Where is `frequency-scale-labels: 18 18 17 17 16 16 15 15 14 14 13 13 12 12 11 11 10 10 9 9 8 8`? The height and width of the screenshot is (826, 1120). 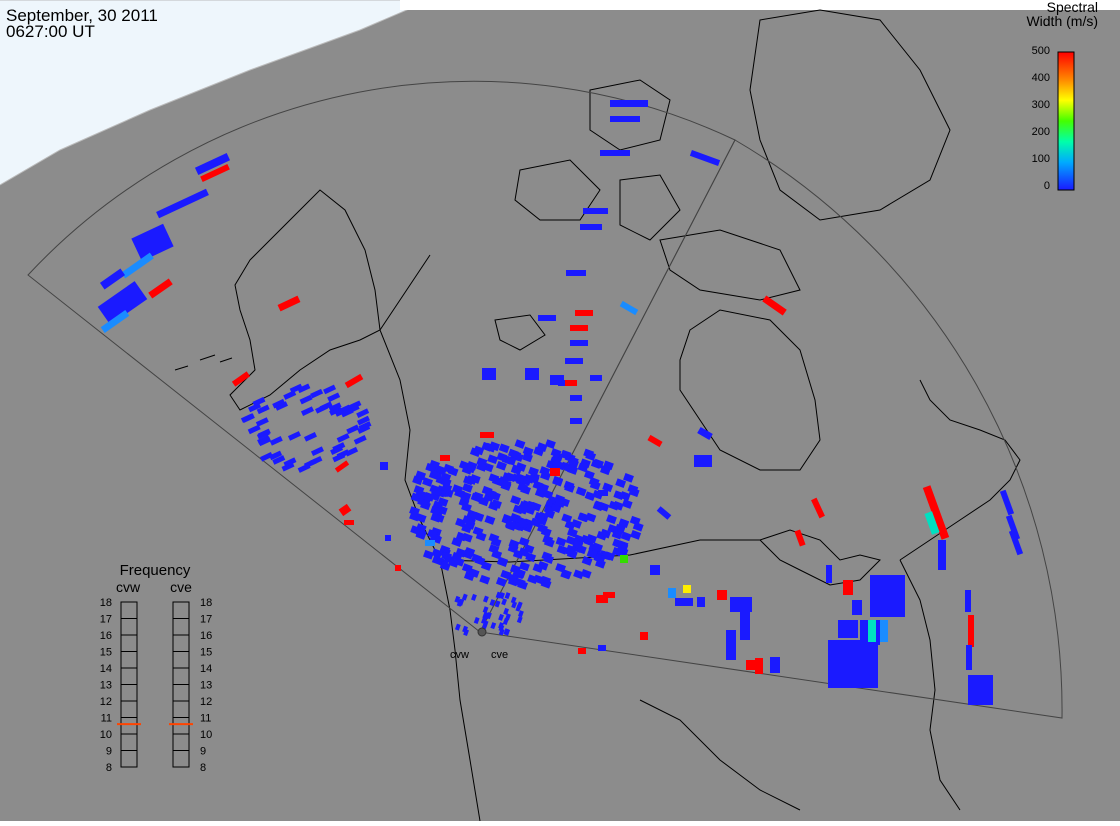 frequency-scale-labels: 18 18 17 17 16 16 15 15 14 14 13 13 12 12 11 11 10 10 9 9 8 8 is located at coordinates (156, 685).